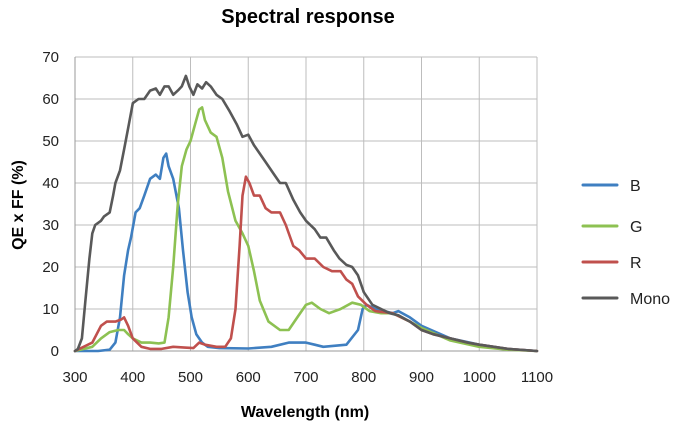 This screenshot has height=428, width=690. I want to click on legend-label-g: G, so click(636, 227).